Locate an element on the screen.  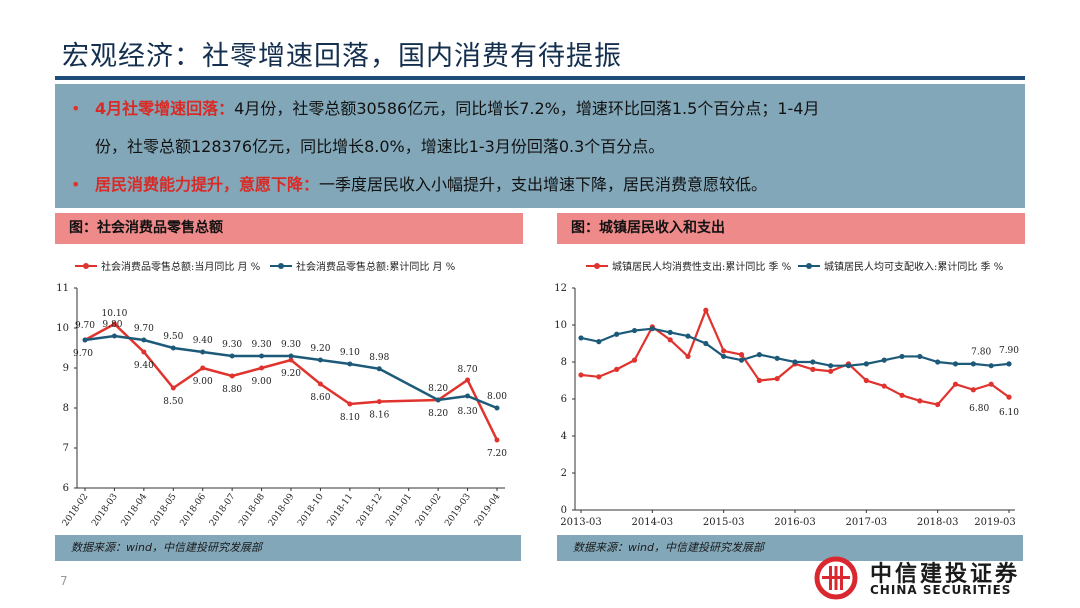
x-tick-label: 2018-06 is located at coordinates (194, 510).